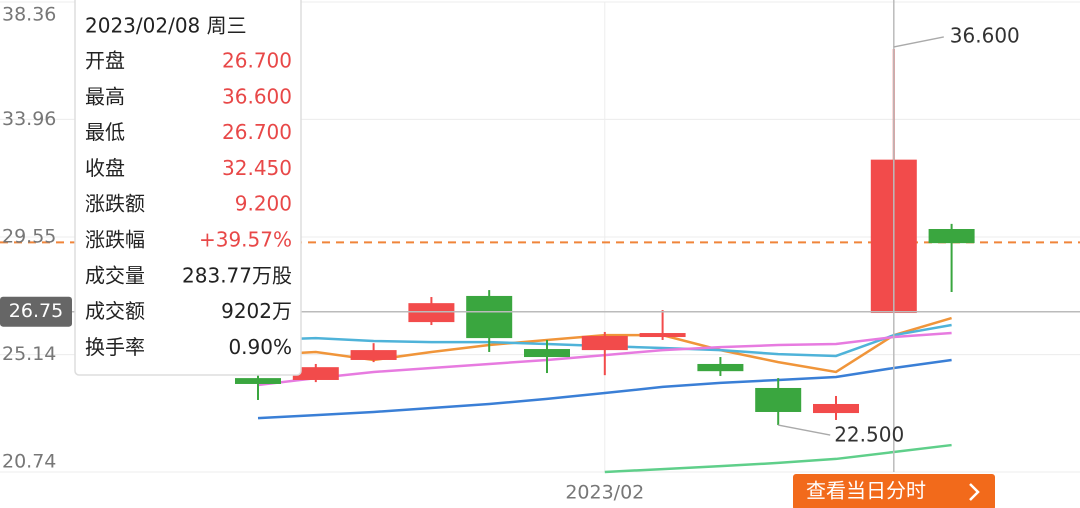 The height and width of the screenshot is (508, 1080). Describe the element at coordinates (263, 204) in the screenshot. I see `tooltip-value: 9.200` at that location.